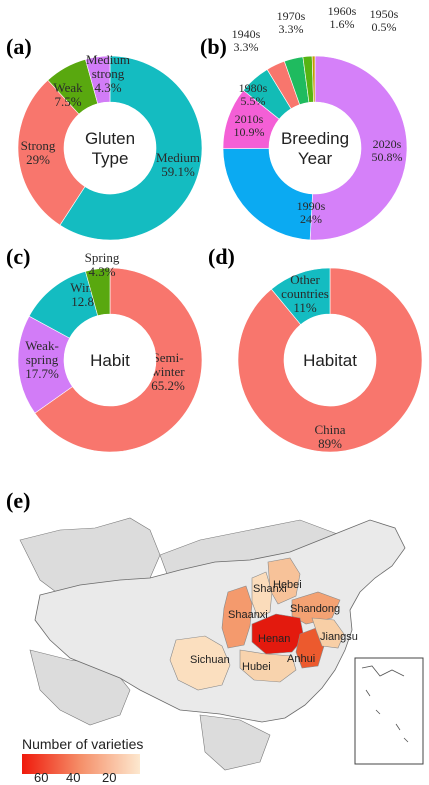 The width and height of the screenshot is (429, 785). Describe the element at coordinates (246, 40) in the screenshot. I see `slice-label: 1940s 3.3%` at that location.